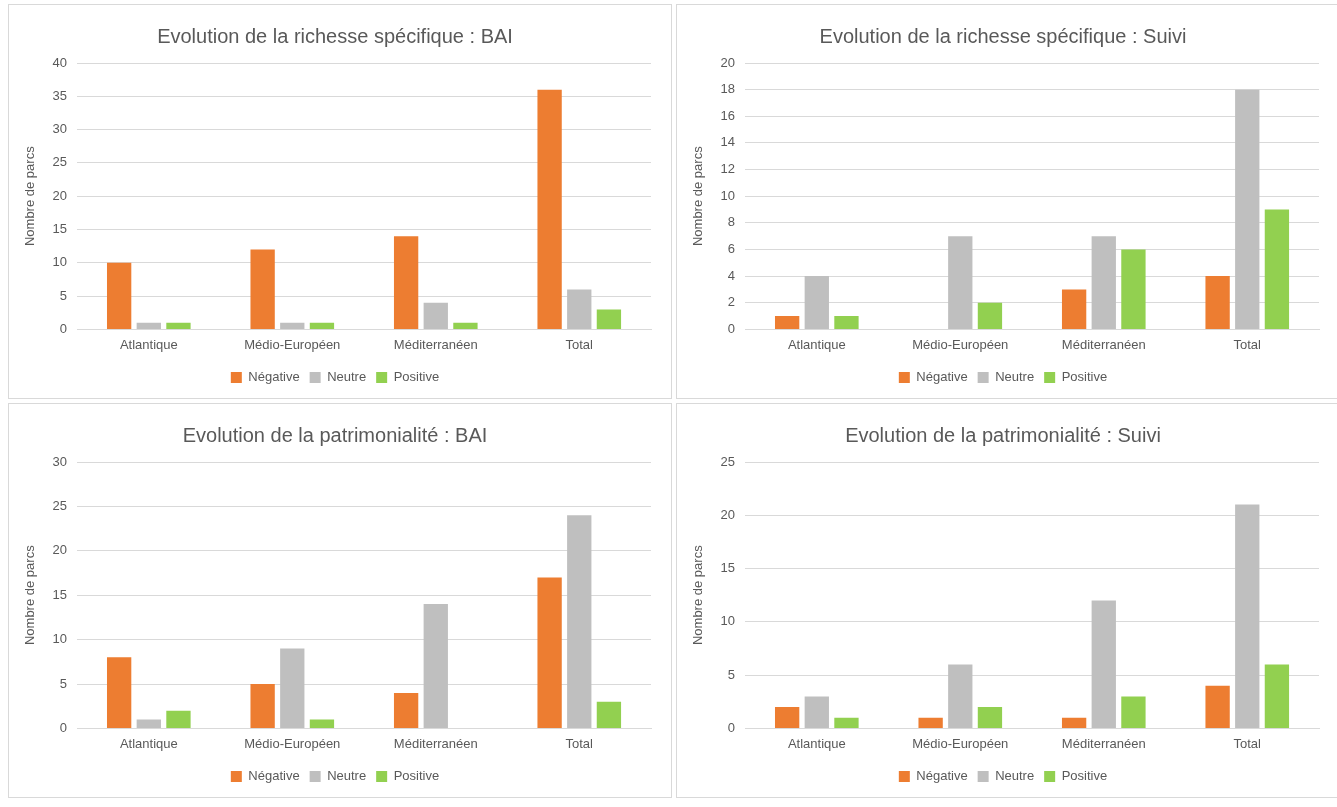  Describe the element at coordinates (728, 169) in the screenshot. I see `y-tick-label: 12` at that location.